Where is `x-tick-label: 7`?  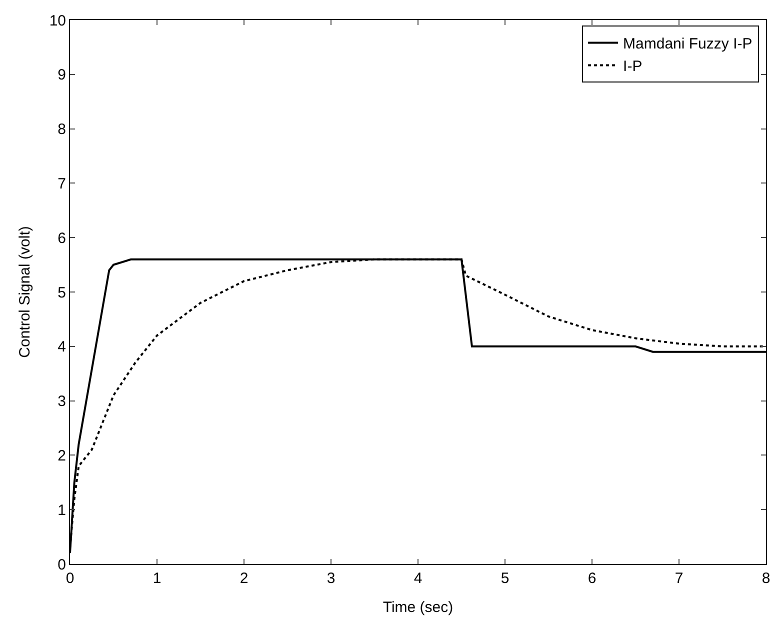
x-tick-label: 7 is located at coordinates (679, 578).